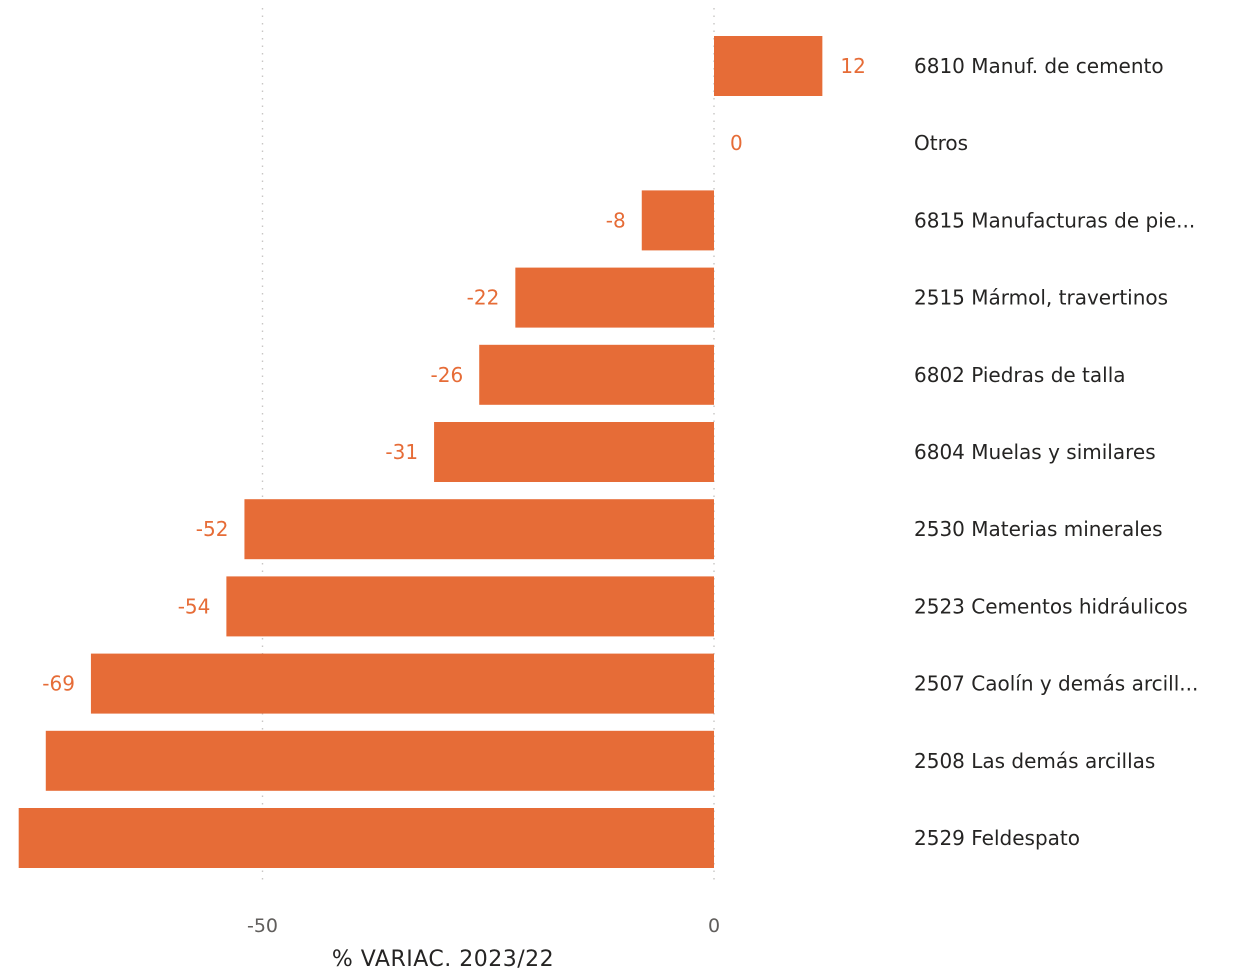  I want to click on bar-value-label: -69, so click(58, 684).